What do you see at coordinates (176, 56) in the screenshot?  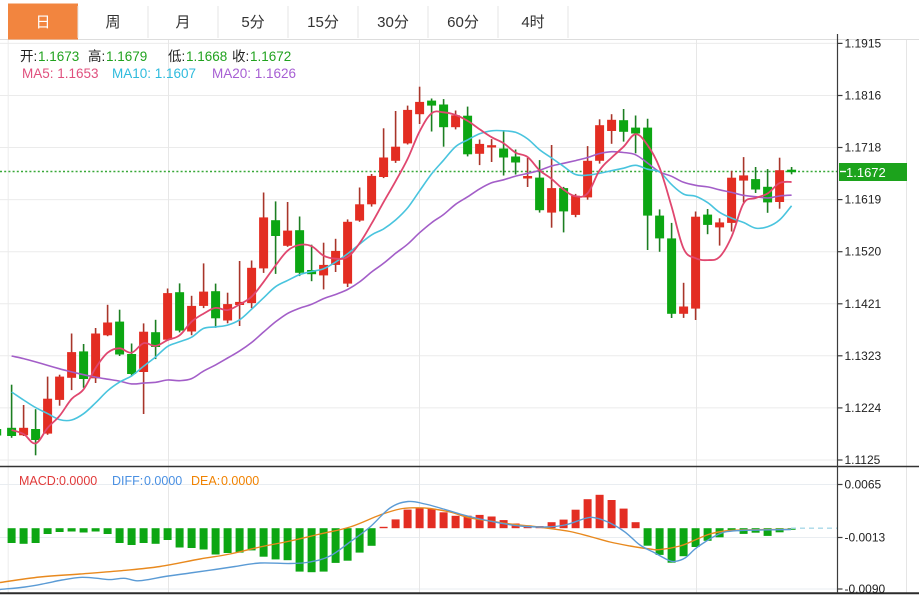 I see `svg-text: 低:` at bounding box center [176, 56].